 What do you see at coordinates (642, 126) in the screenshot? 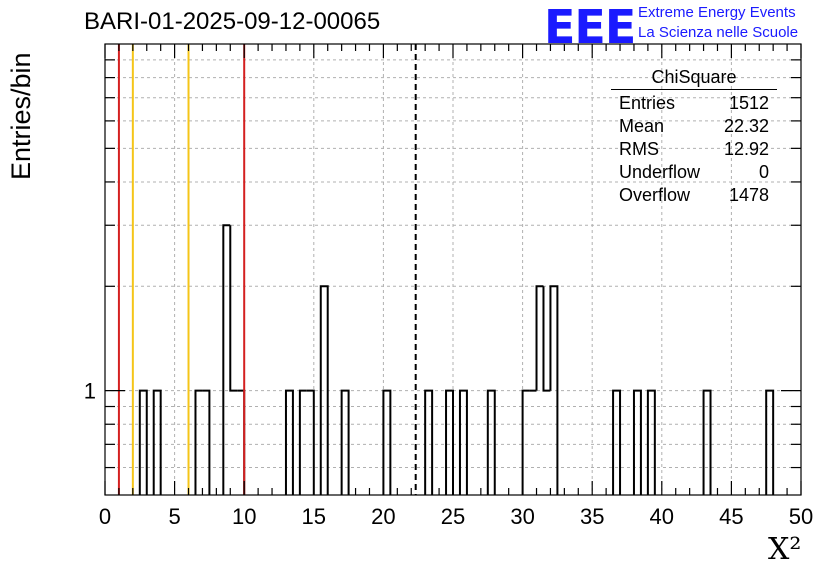
I see `stats-label: Mean` at bounding box center [642, 126].